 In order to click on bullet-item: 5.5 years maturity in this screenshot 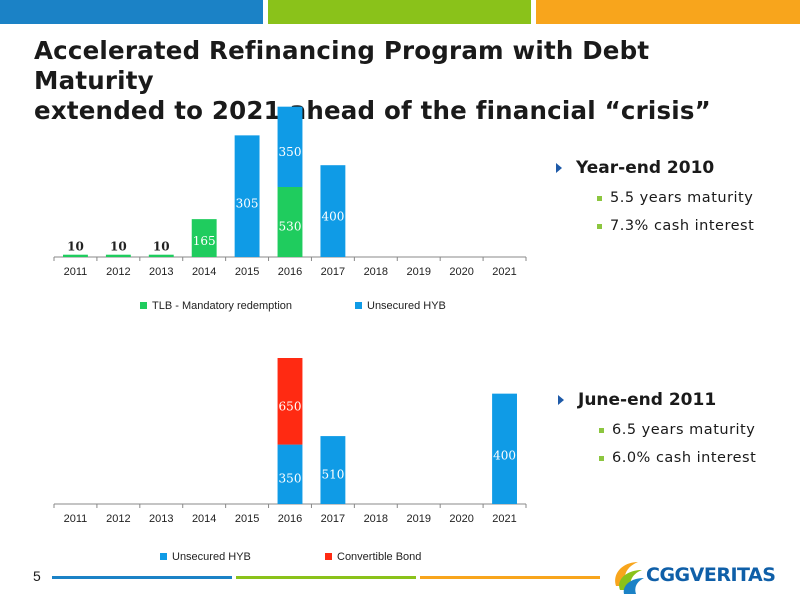, I will do `click(675, 198)`.